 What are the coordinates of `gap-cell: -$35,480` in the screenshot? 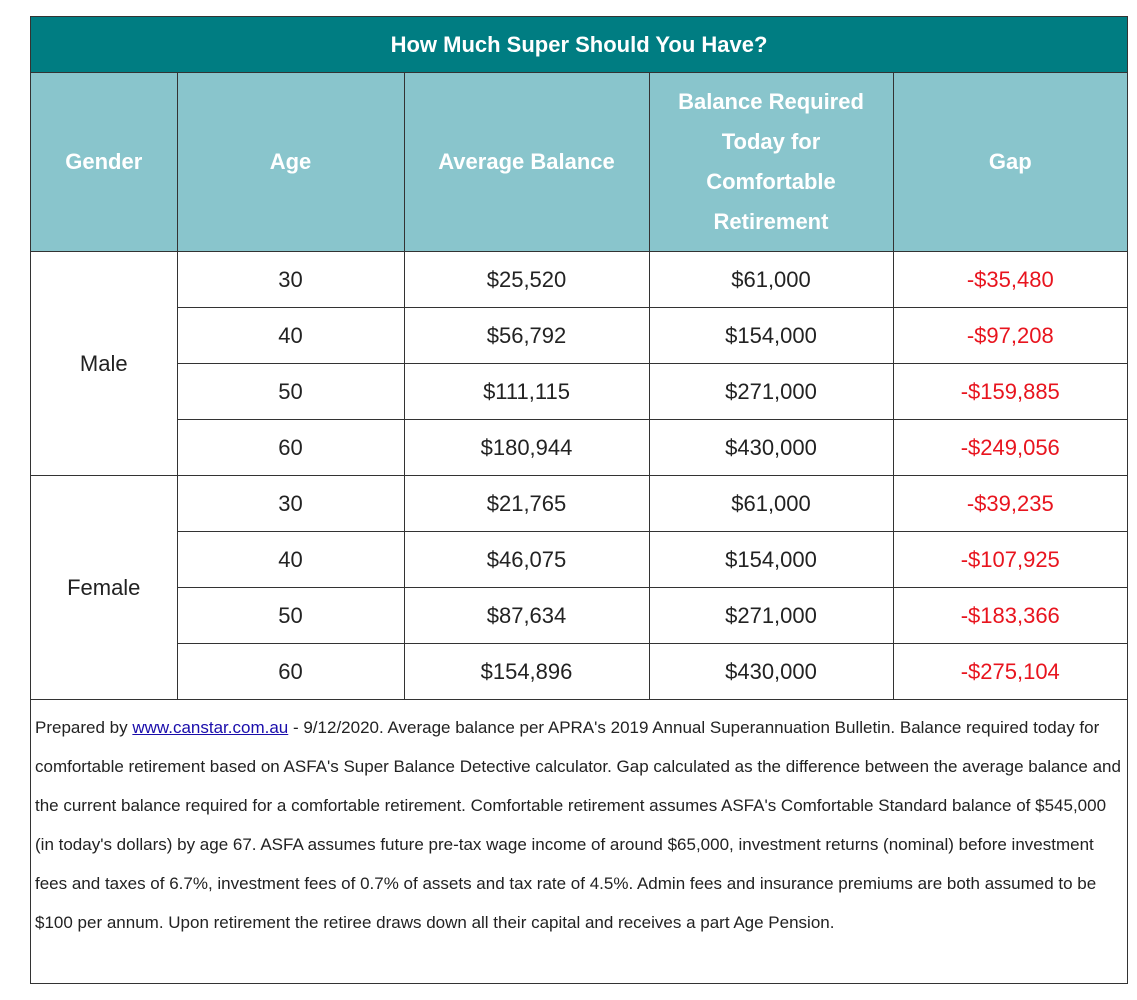 It's located at (1010, 279).